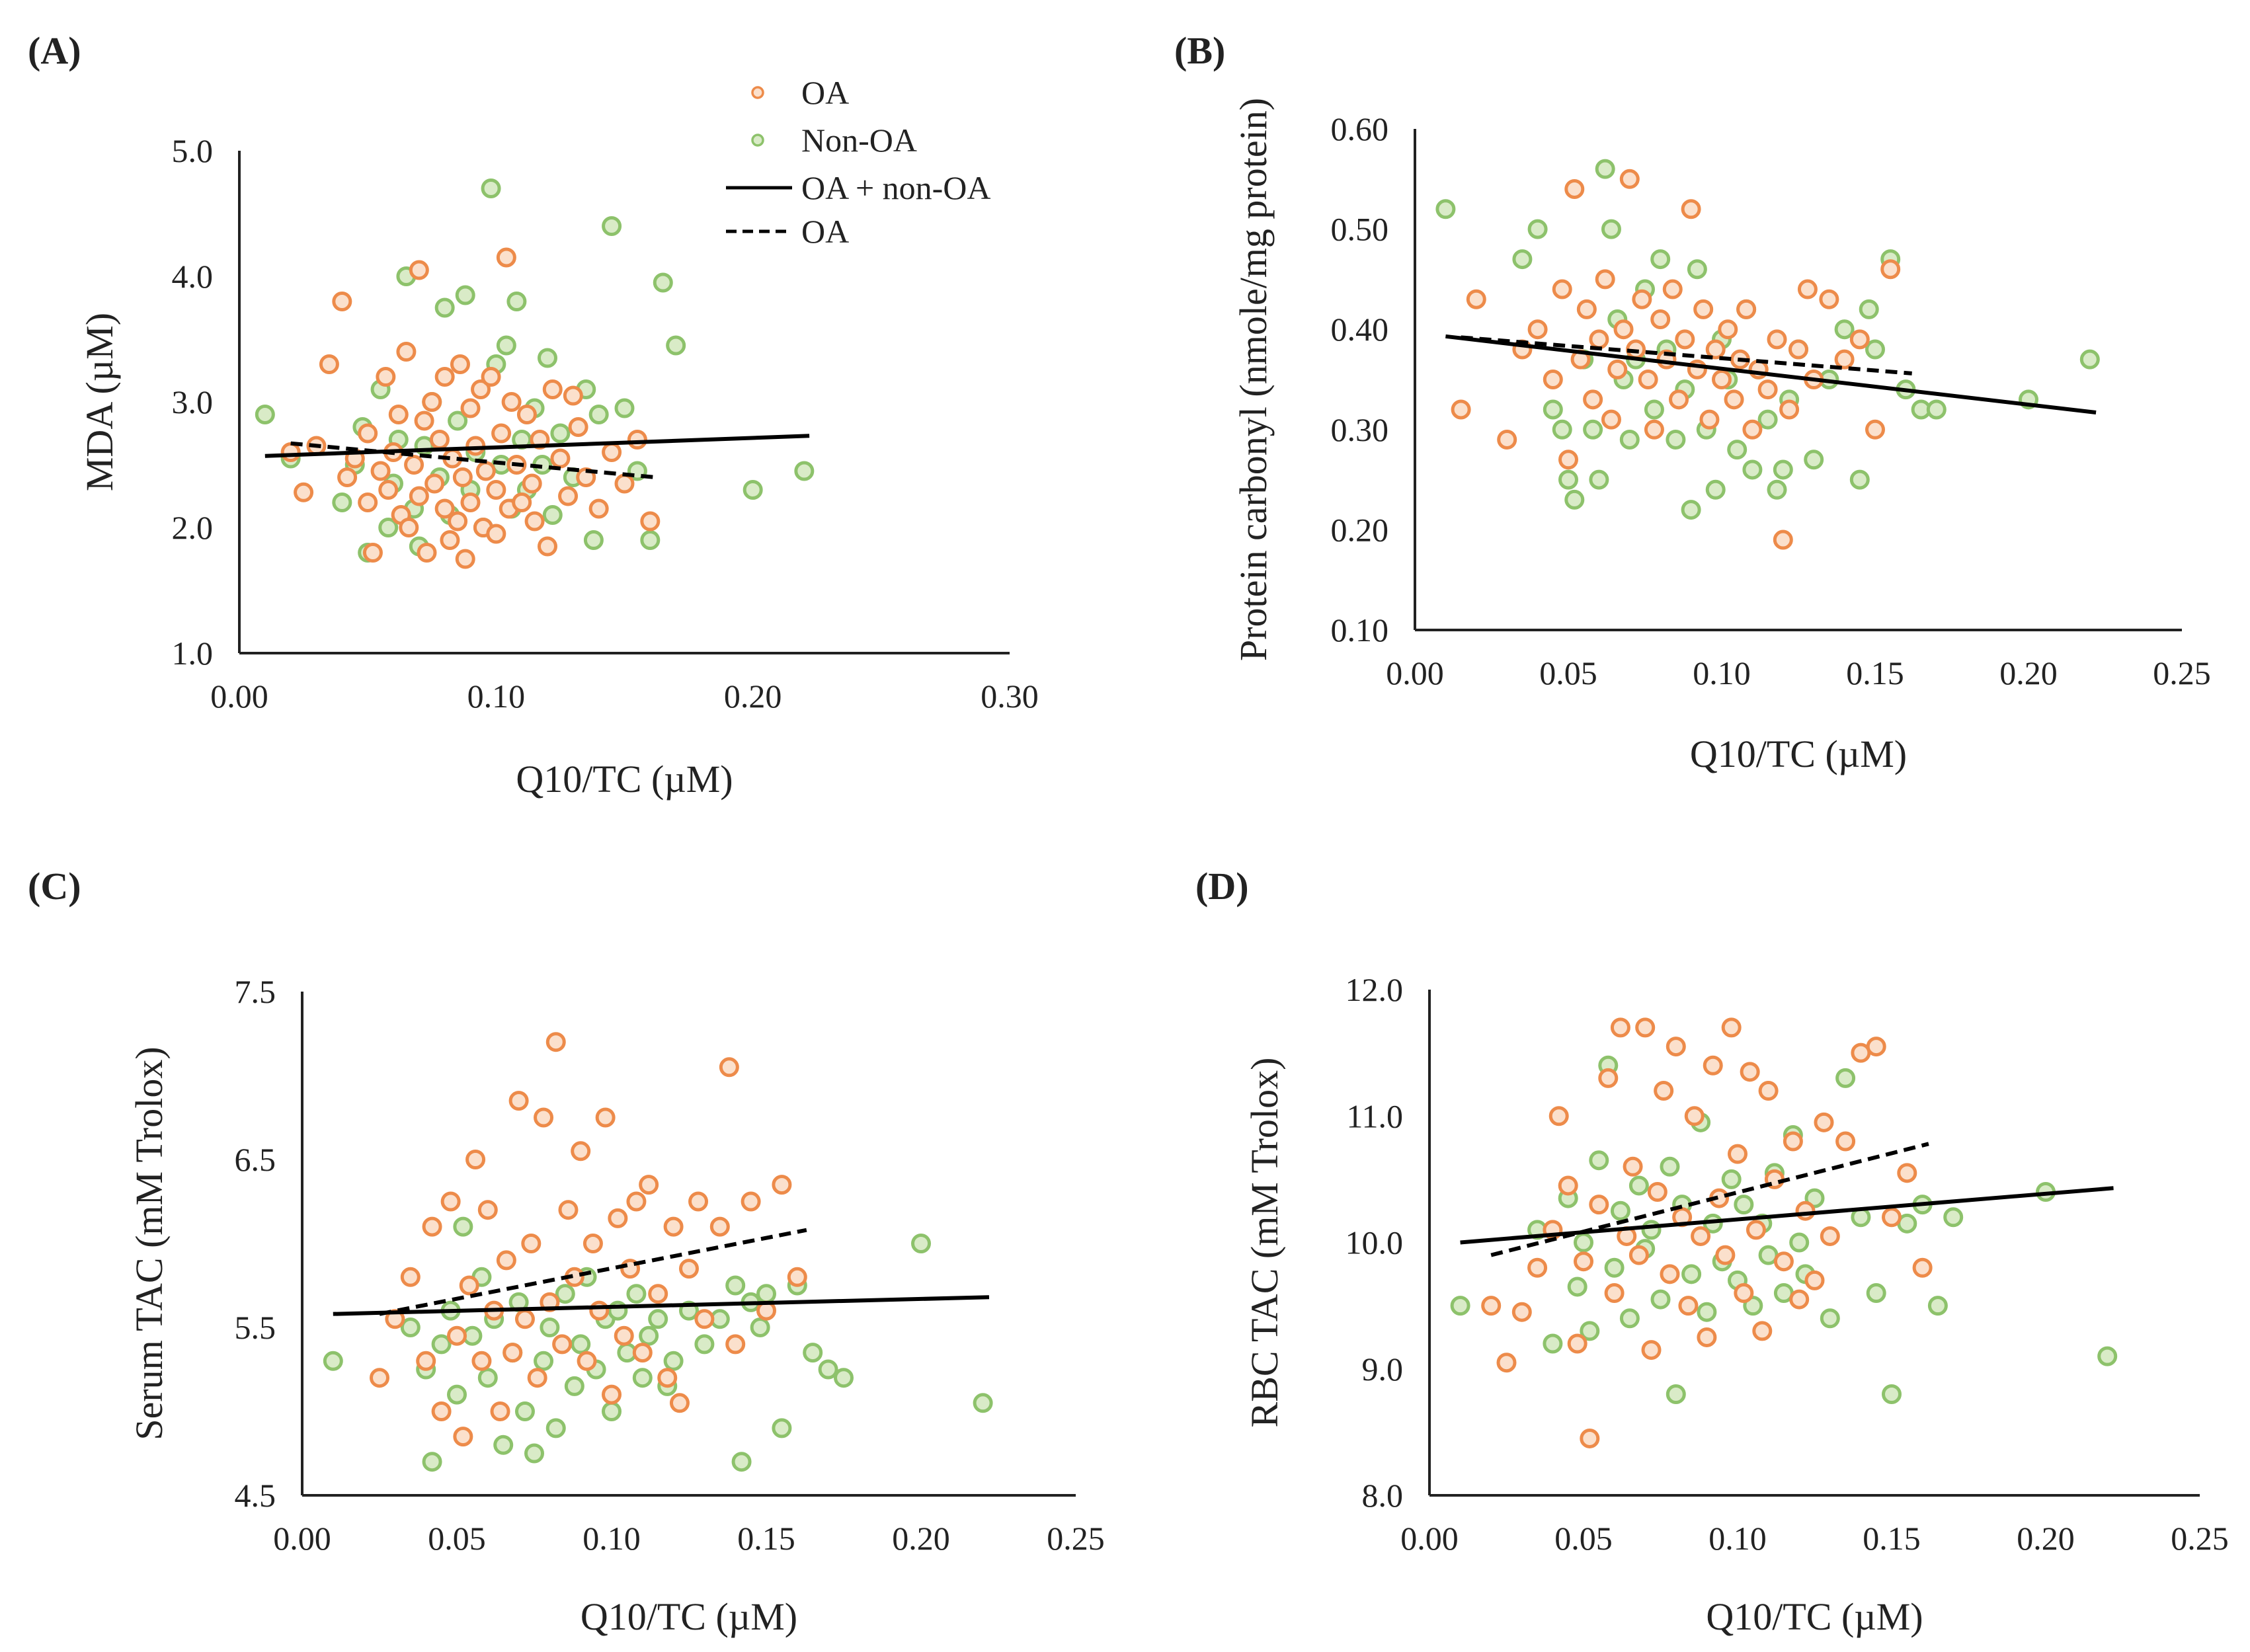 The image size is (2250, 1652). I want to click on panel-label: (A), so click(54, 50).